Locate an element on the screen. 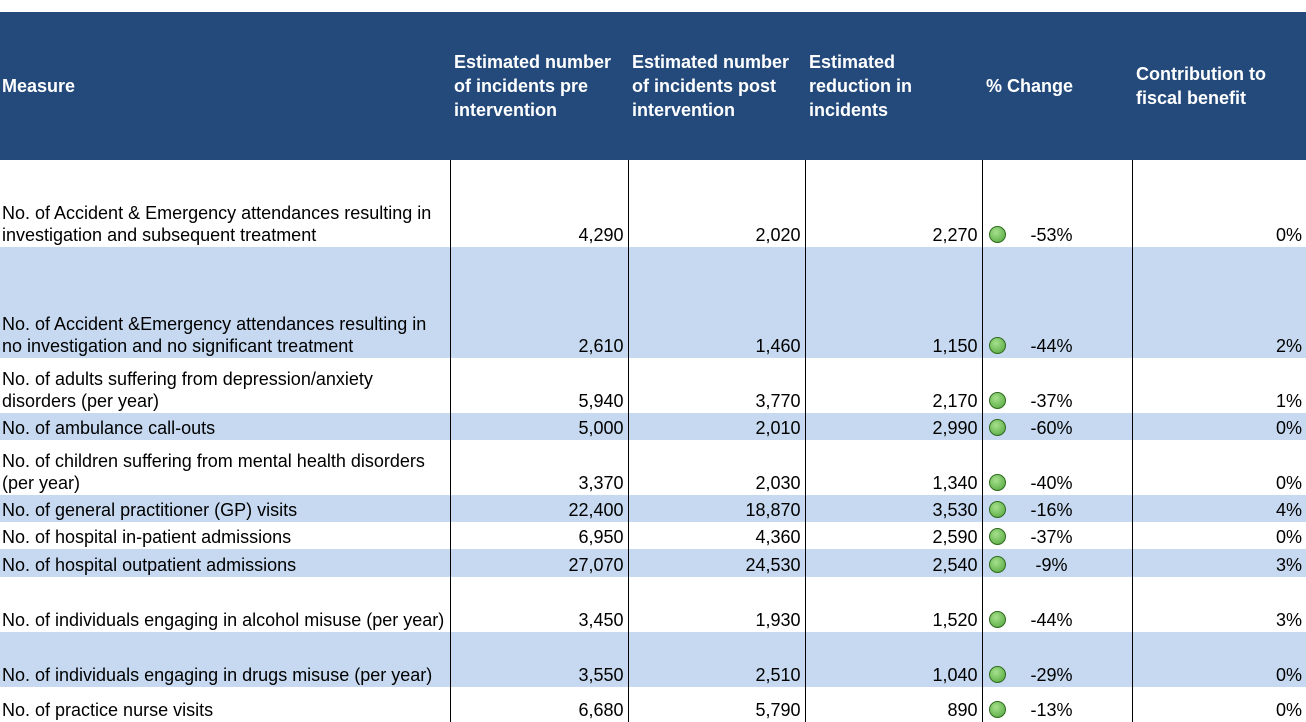 The height and width of the screenshot is (722, 1306). cell: -53% is located at coordinates (1056, 203).